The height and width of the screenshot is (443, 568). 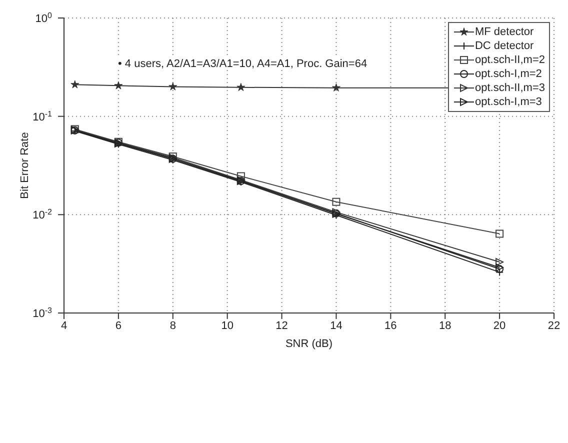 What do you see at coordinates (173, 326) in the screenshot?
I see `x-tick-label: 8` at bounding box center [173, 326].